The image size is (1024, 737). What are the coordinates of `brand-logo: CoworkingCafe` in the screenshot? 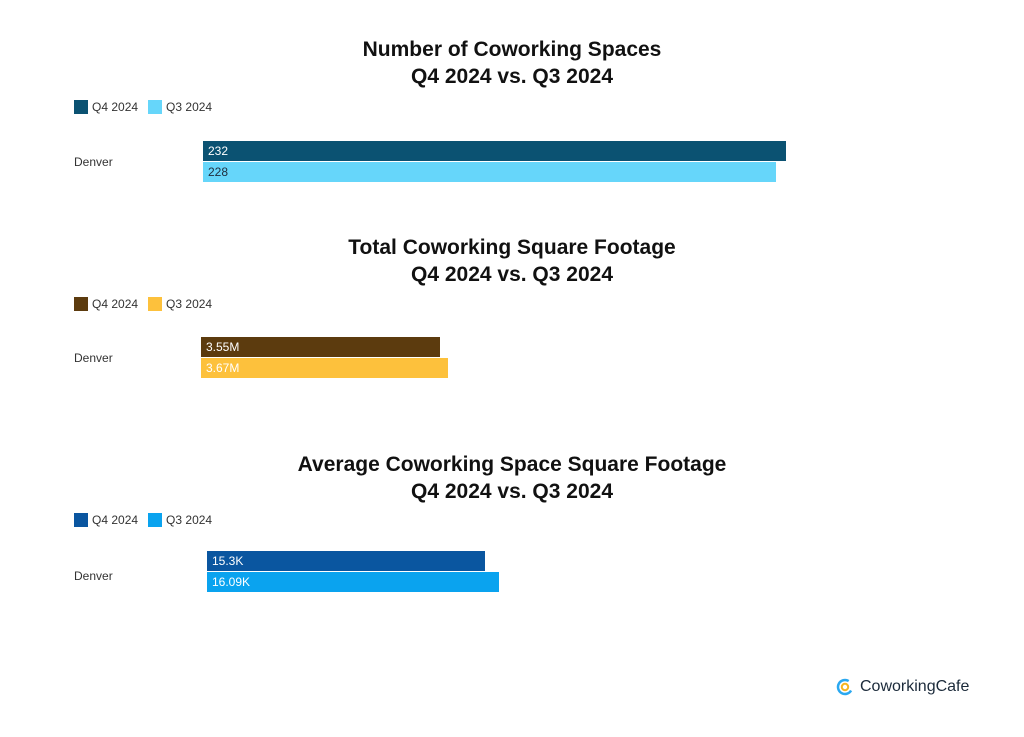 It's located at (902, 687).